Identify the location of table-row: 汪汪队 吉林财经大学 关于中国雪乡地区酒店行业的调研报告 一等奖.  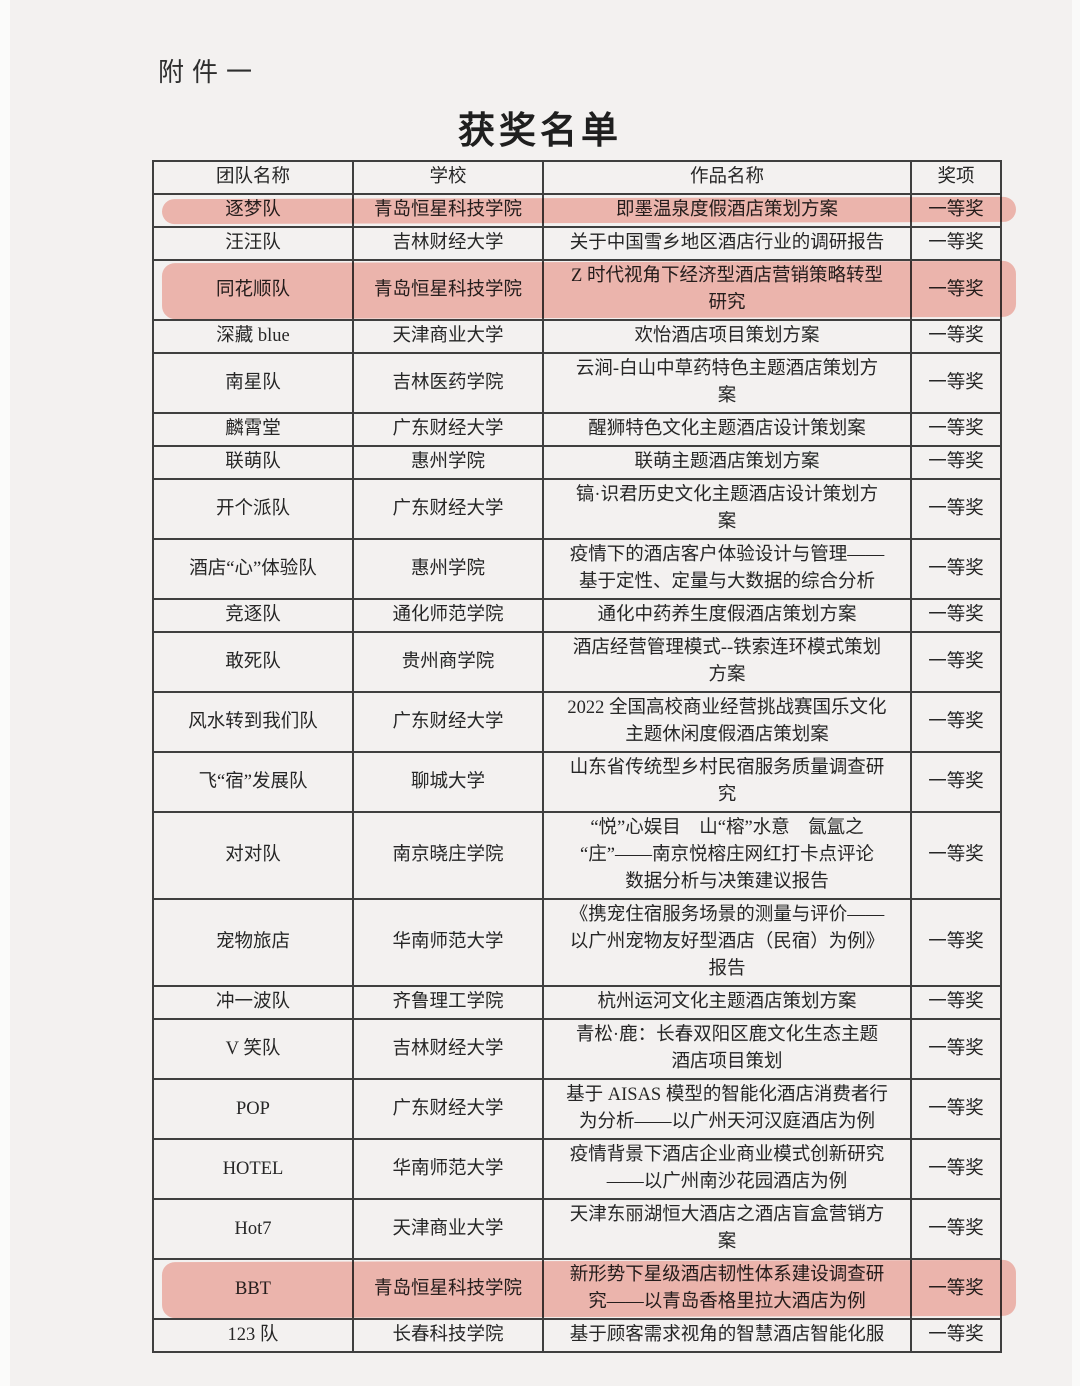
(577, 243).